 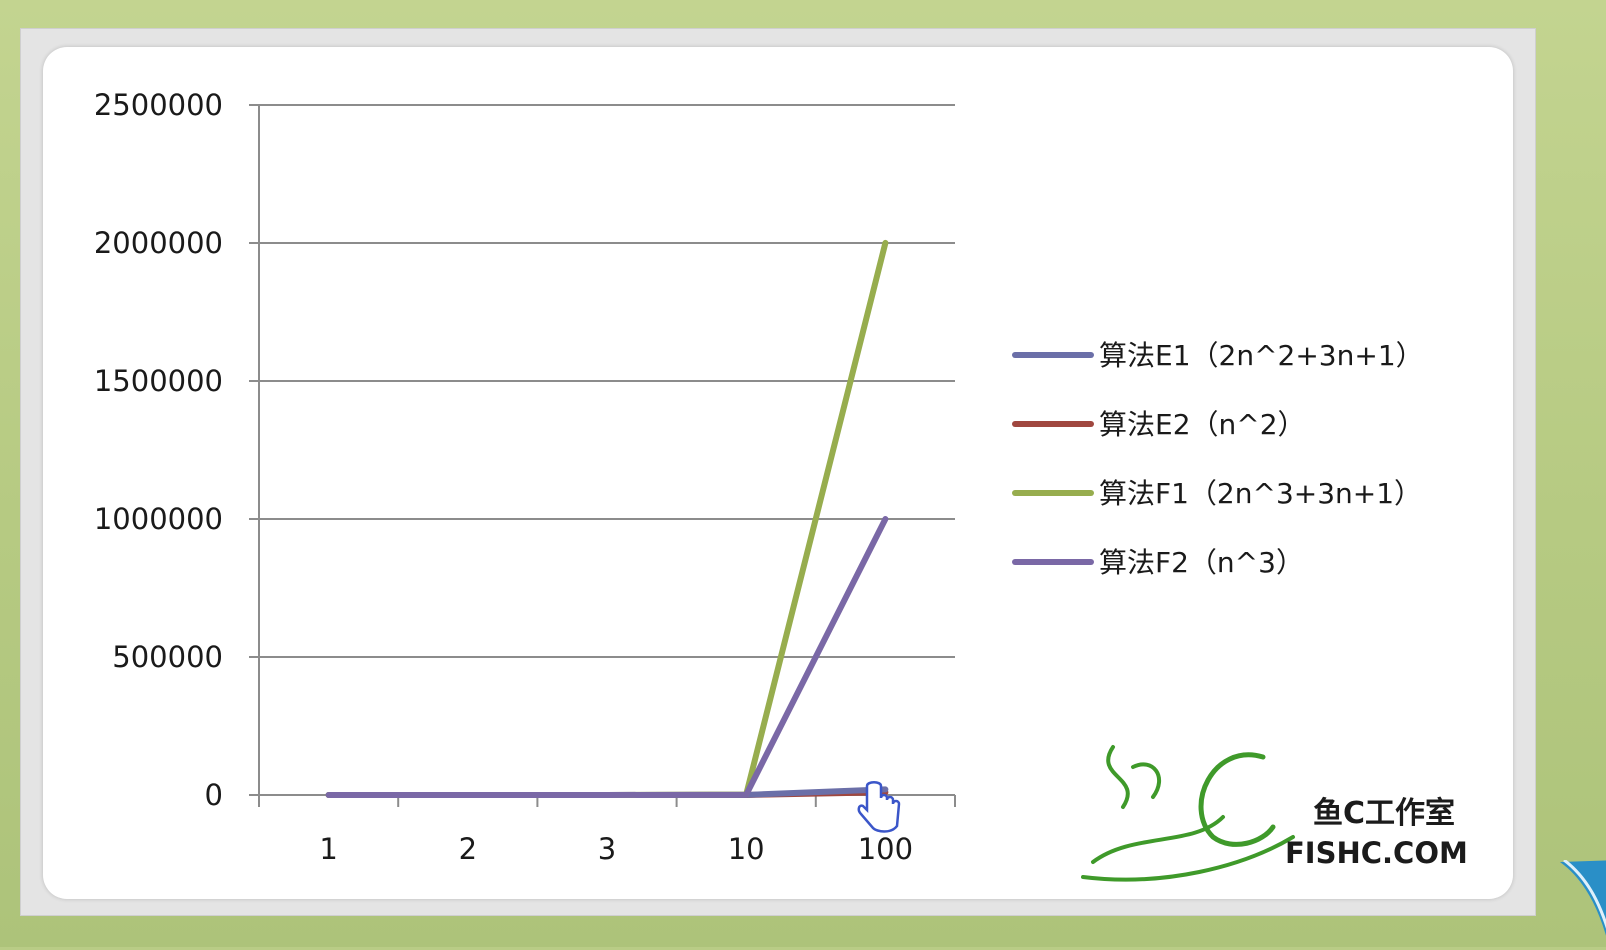 What do you see at coordinates (885, 849) in the screenshot?
I see `x-tick-label: 100` at bounding box center [885, 849].